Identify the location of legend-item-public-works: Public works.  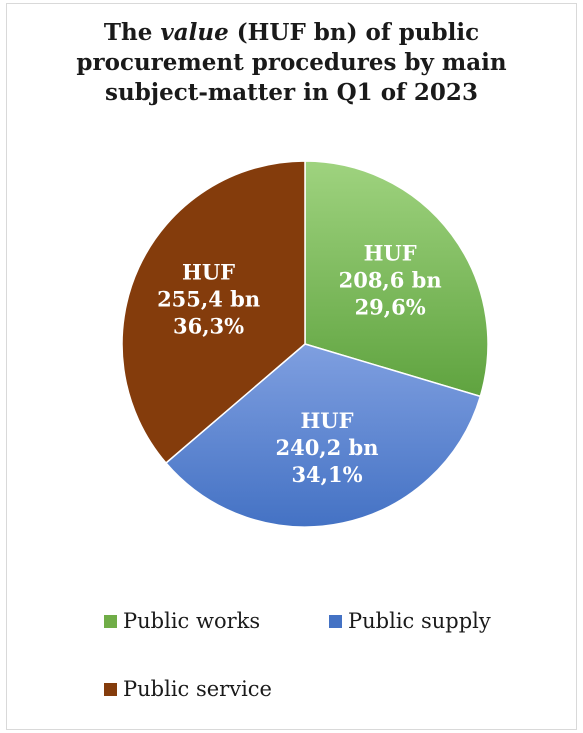
(182, 621).